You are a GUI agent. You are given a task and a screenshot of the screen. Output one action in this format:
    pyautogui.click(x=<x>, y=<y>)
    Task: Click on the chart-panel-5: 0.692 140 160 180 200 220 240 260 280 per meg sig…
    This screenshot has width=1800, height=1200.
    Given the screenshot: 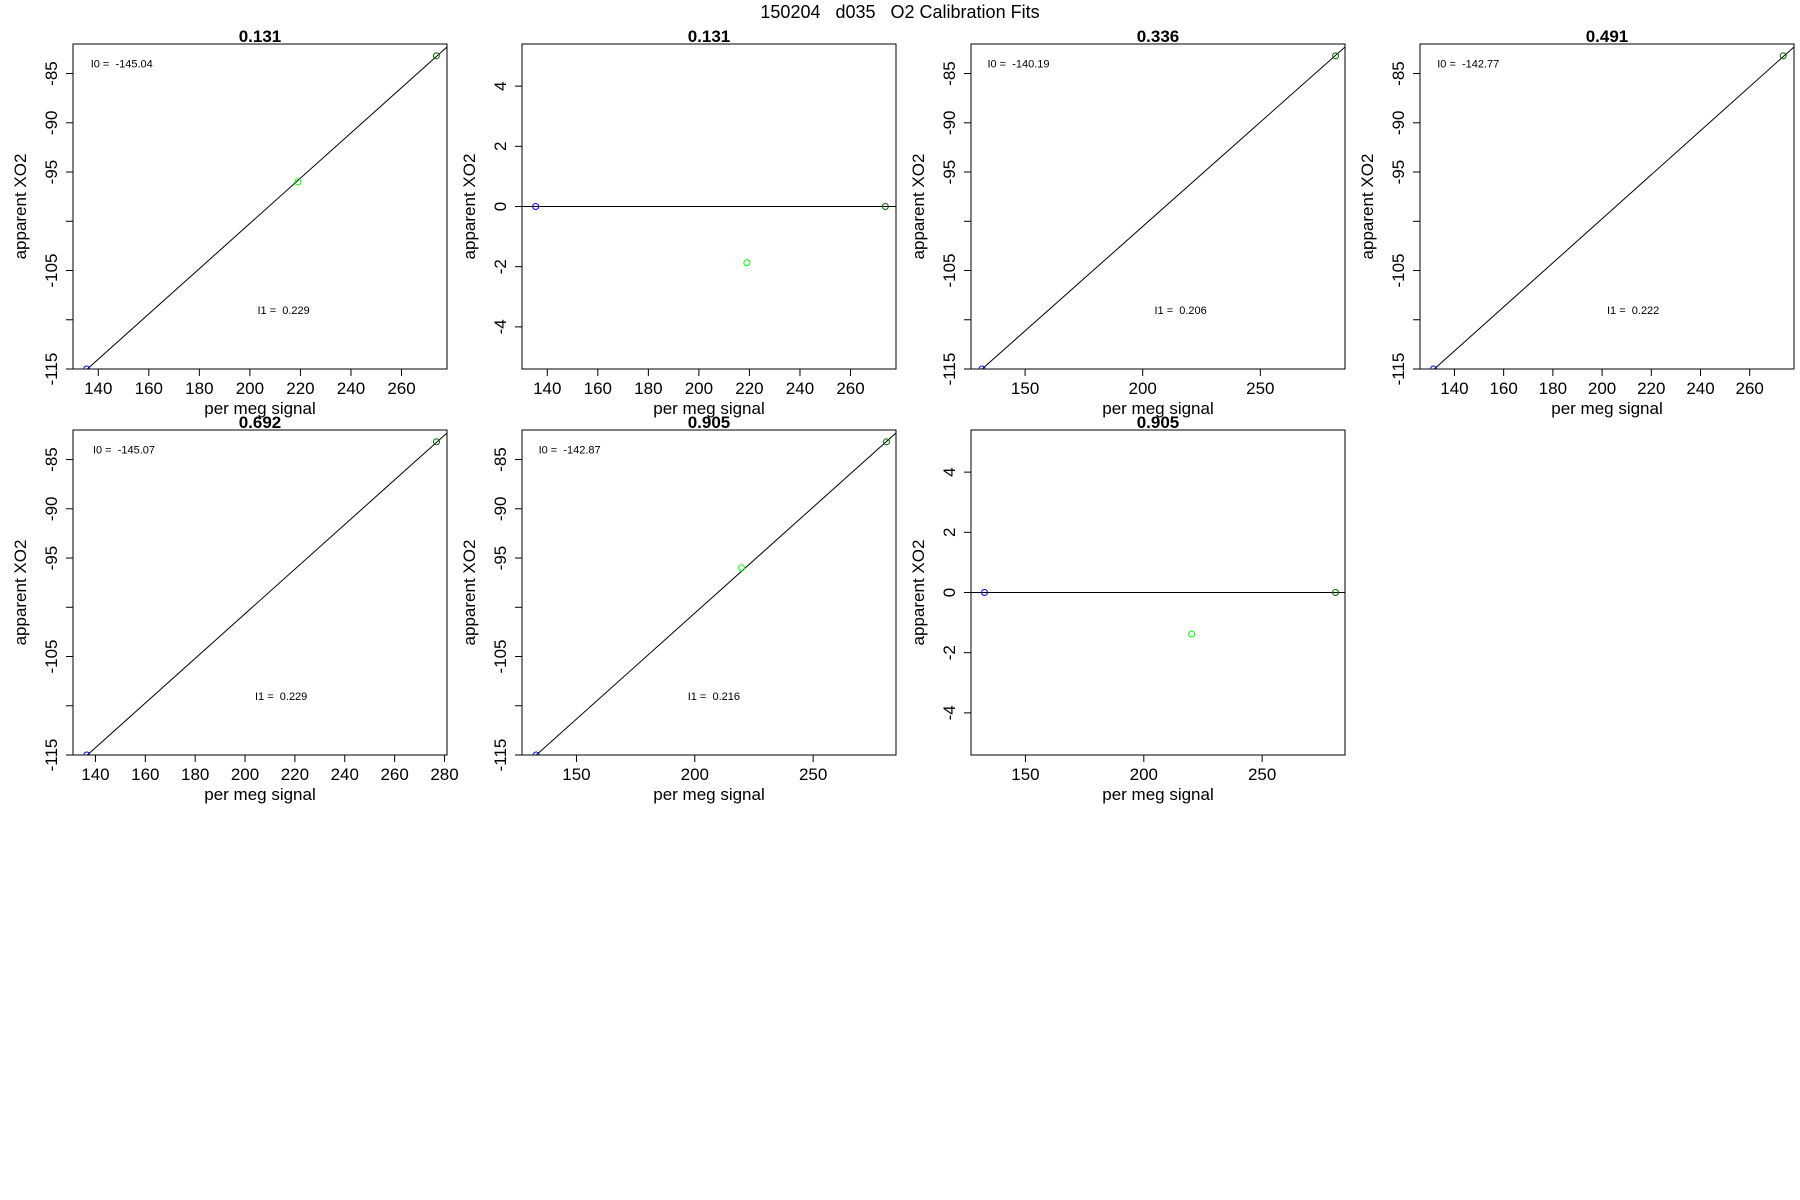 What is the action you would take?
    pyautogui.click(x=235, y=608)
    